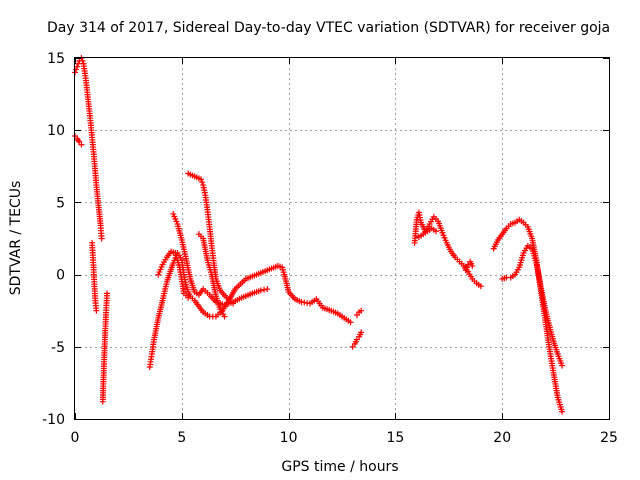 This screenshot has width=640, height=480. What do you see at coordinates (60, 203) in the screenshot?
I see `y-tick-label: 5` at bounding box center [60, 203].